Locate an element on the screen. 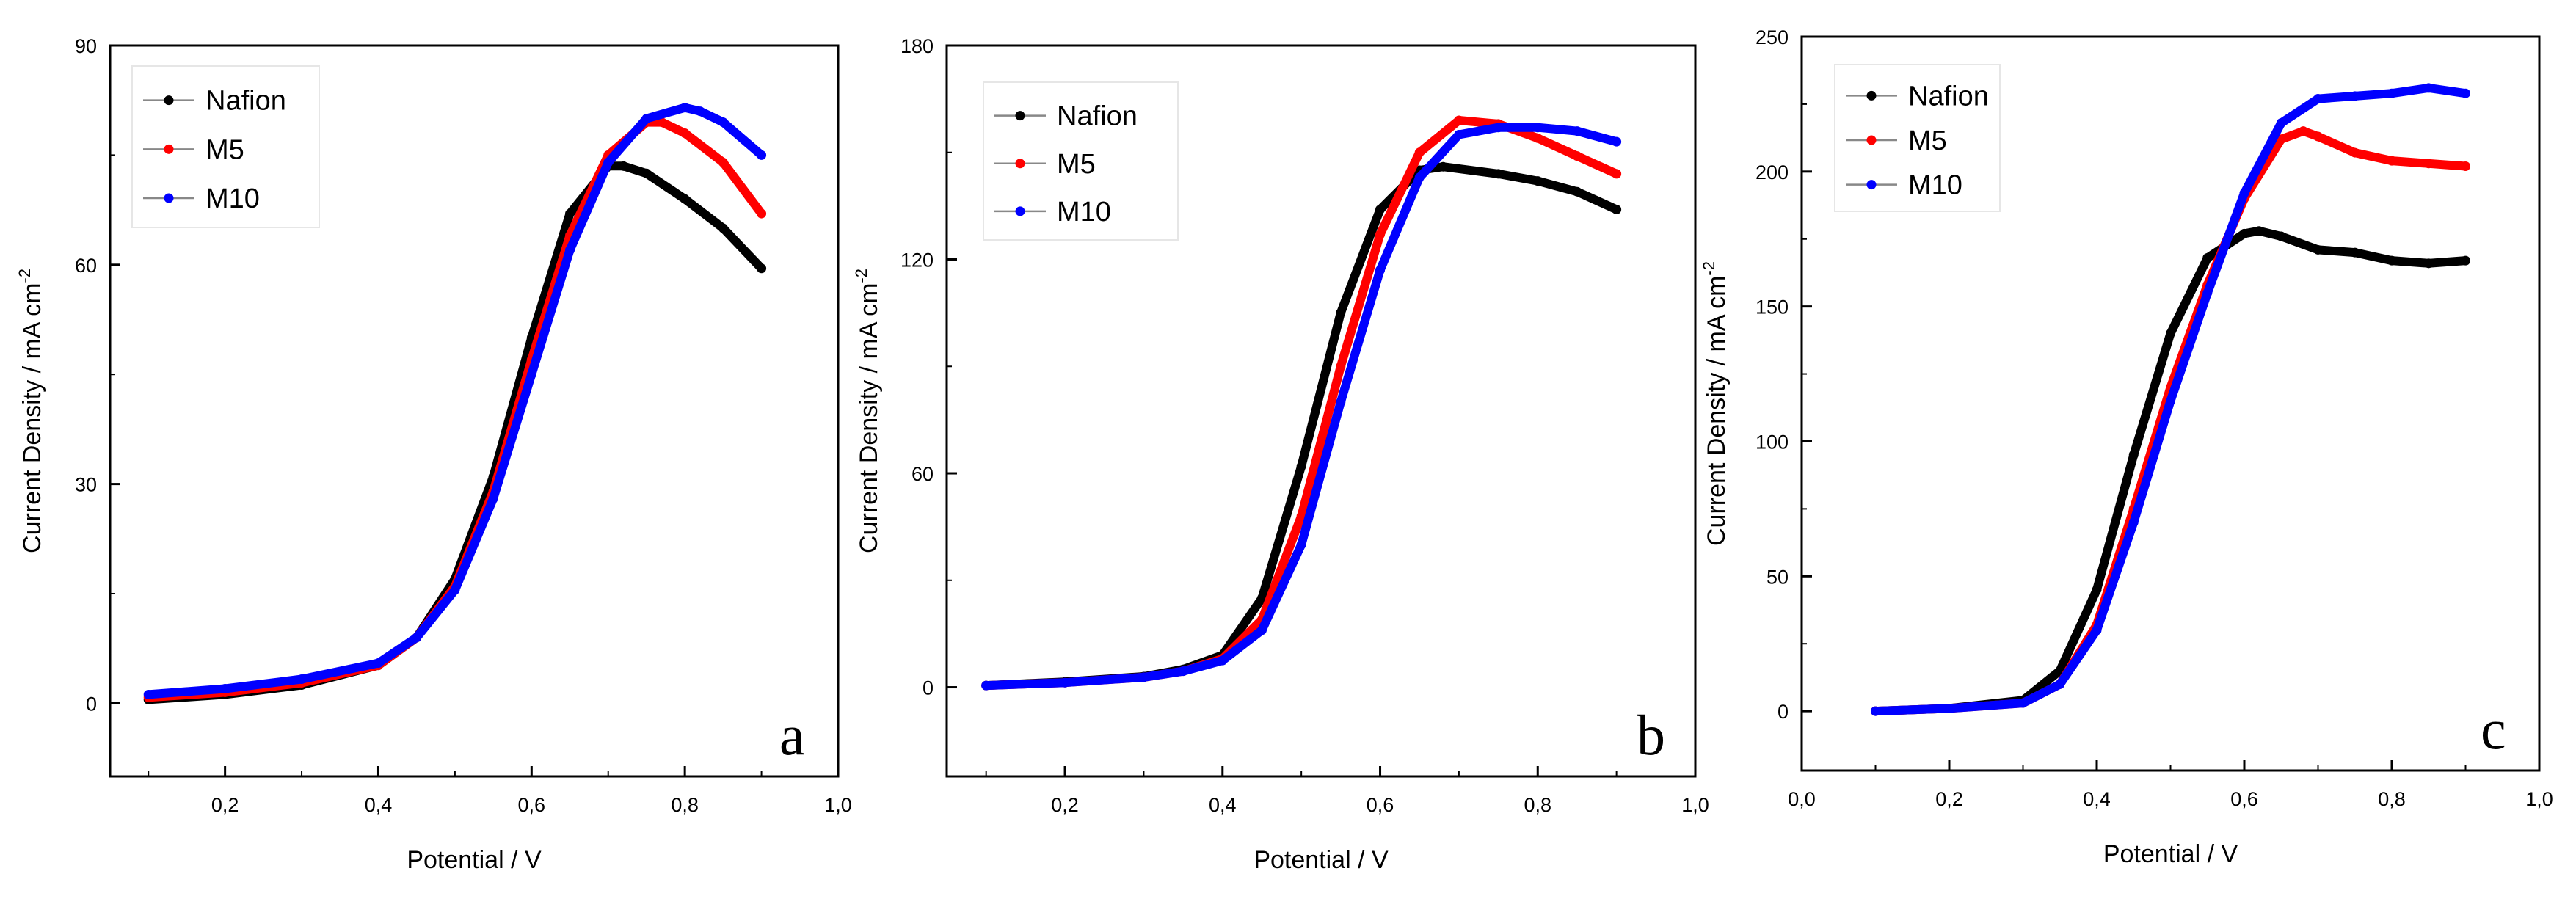 Image resolution: width=2576 pixels, height=907 pixels. panel-label: b is located at coordinates (1651, 735).